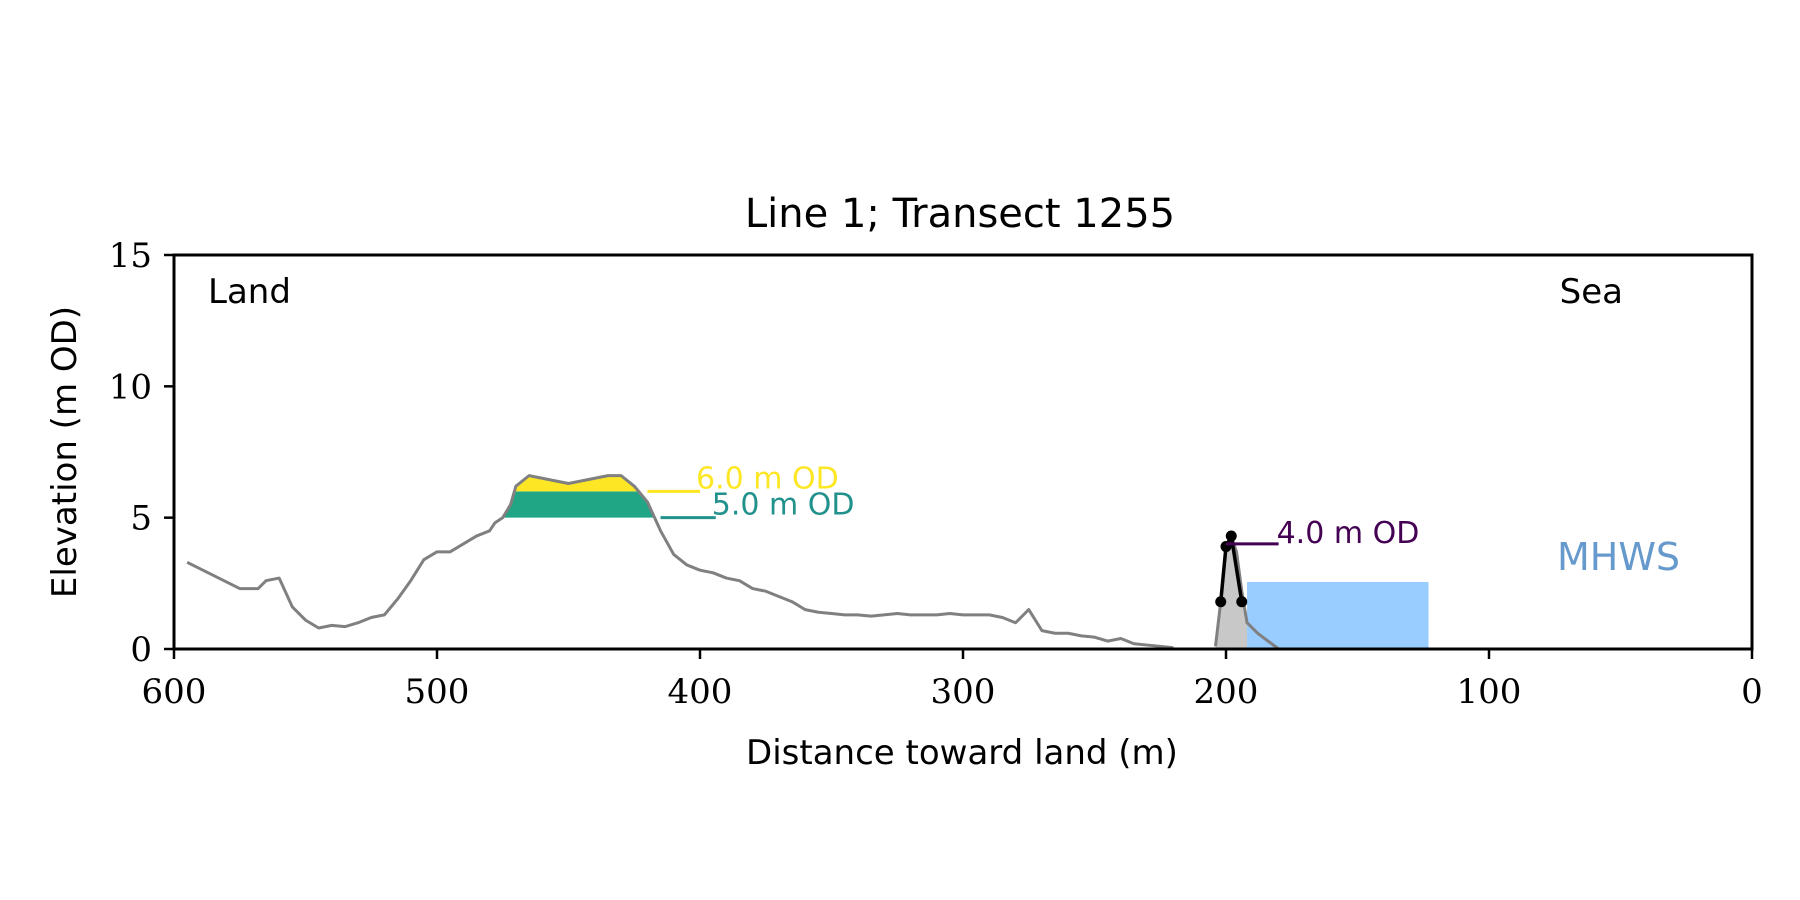 The height and width of the screenshot is (900, 1800). Describe the element at coordinates (1338, 615) in the screenshot. I see `mhws-water-area` at that location.